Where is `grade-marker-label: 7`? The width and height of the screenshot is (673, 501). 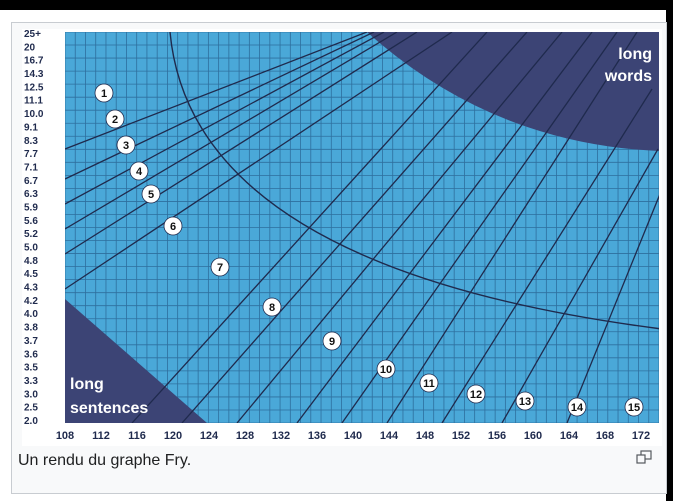
grade-marker-label: 7 is located at coordinates (220, 268).